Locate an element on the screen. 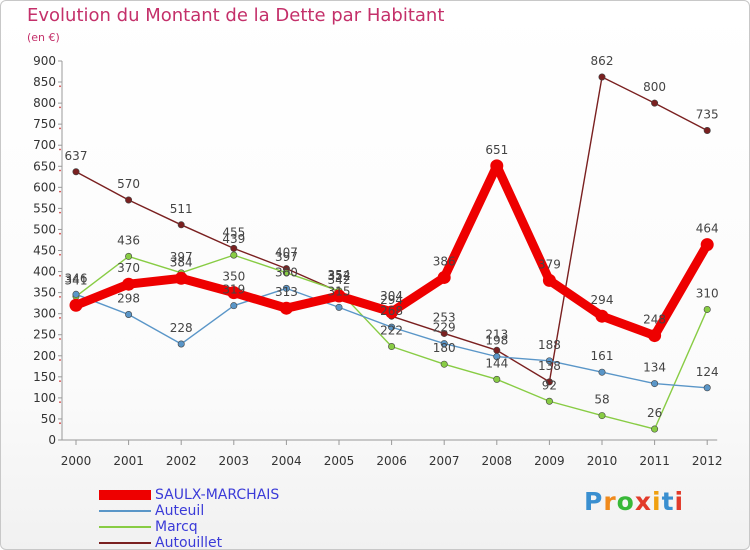 This screenshot has height=550, width=750. data-label: 92 is located at coordinates (549, 385).